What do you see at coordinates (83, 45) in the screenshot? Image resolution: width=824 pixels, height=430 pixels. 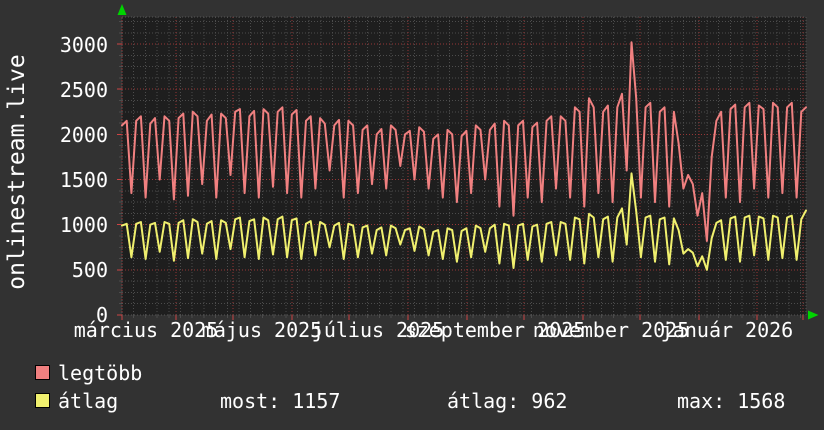 I see `y-axis-tick-label: 3000` at bounding box center [83, 45].